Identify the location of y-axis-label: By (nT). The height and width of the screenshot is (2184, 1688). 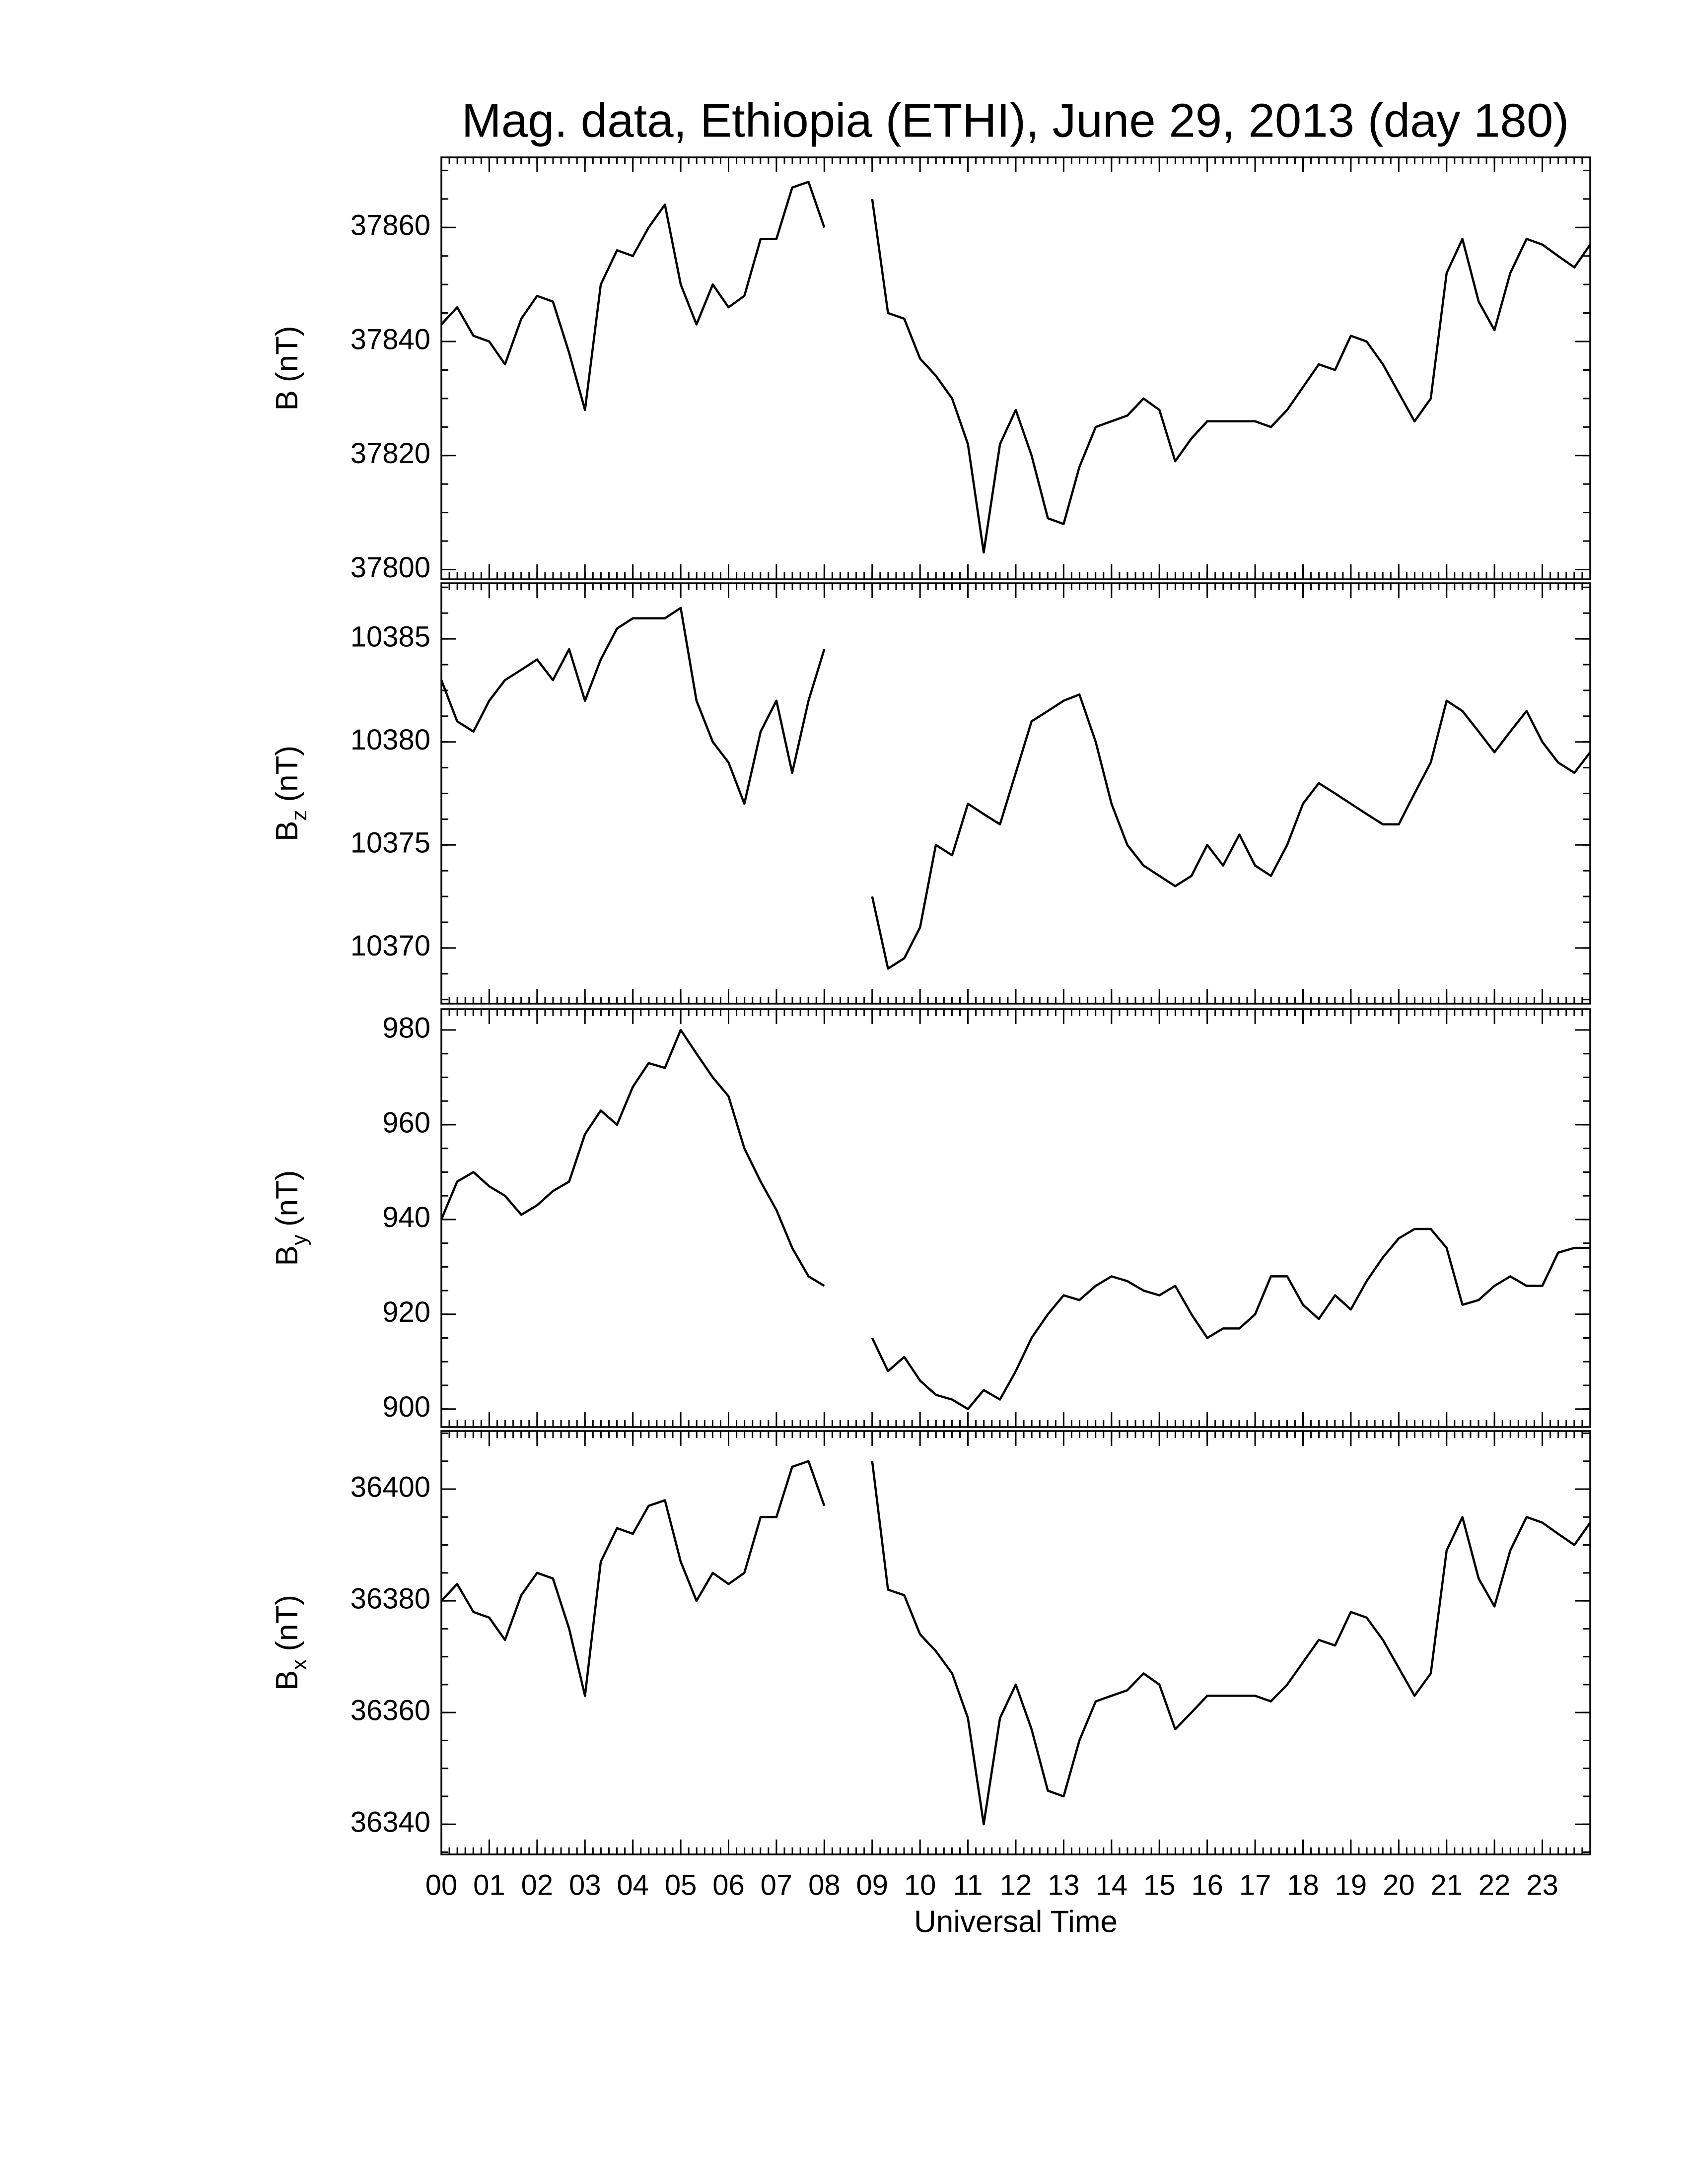
(290, 1218).